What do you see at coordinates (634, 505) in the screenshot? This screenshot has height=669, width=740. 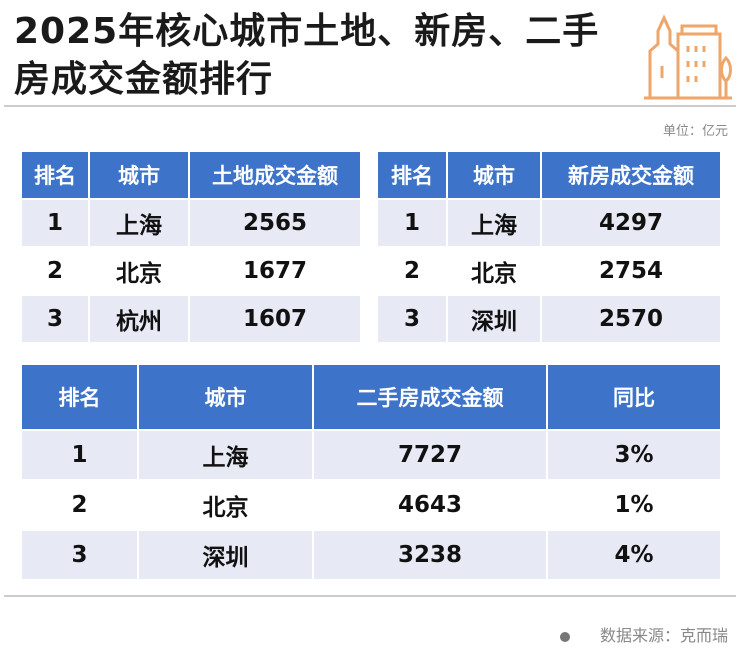 I see `cell: 1%` at bounding box center [634, 505].